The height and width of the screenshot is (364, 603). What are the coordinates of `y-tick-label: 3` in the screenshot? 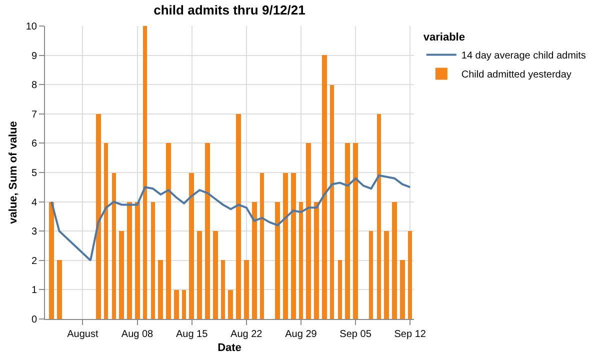 It's located at (34, 232).